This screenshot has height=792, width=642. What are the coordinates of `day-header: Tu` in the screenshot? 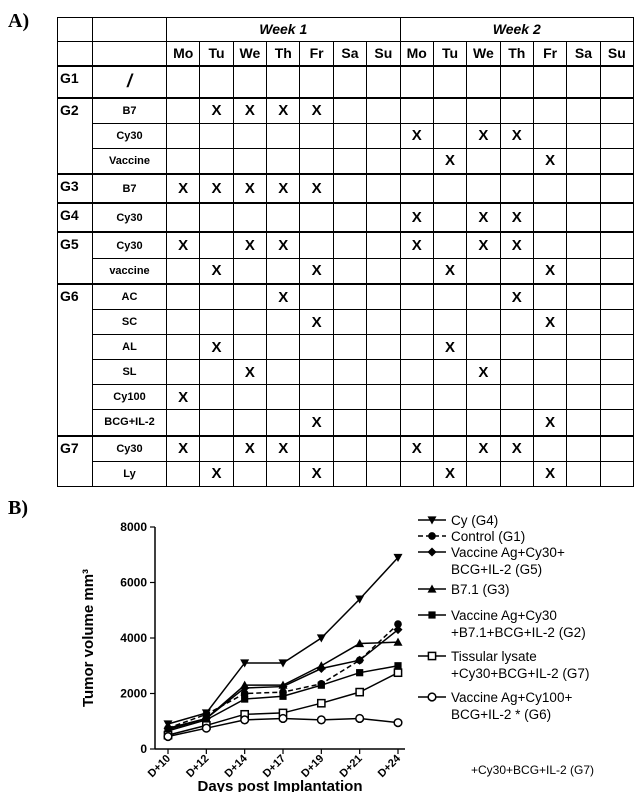 It's located at (216, 53).